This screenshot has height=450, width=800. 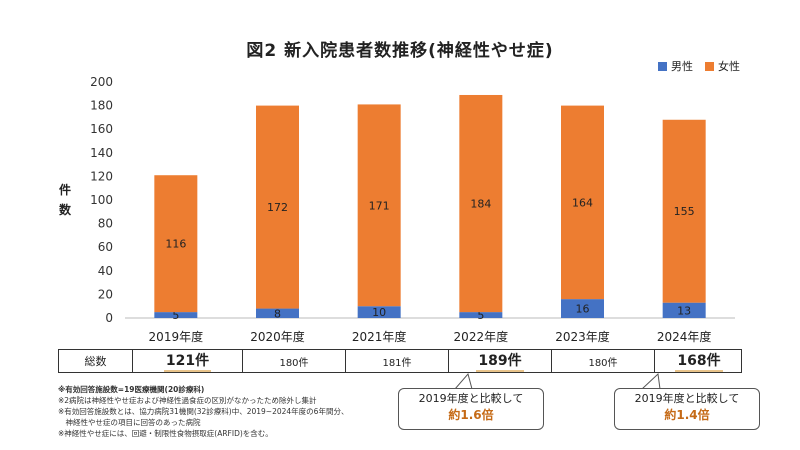 I want to click on totals-table: 総数 121件 180件 181件 189件 180件 168件, so click(x=400, y=361).